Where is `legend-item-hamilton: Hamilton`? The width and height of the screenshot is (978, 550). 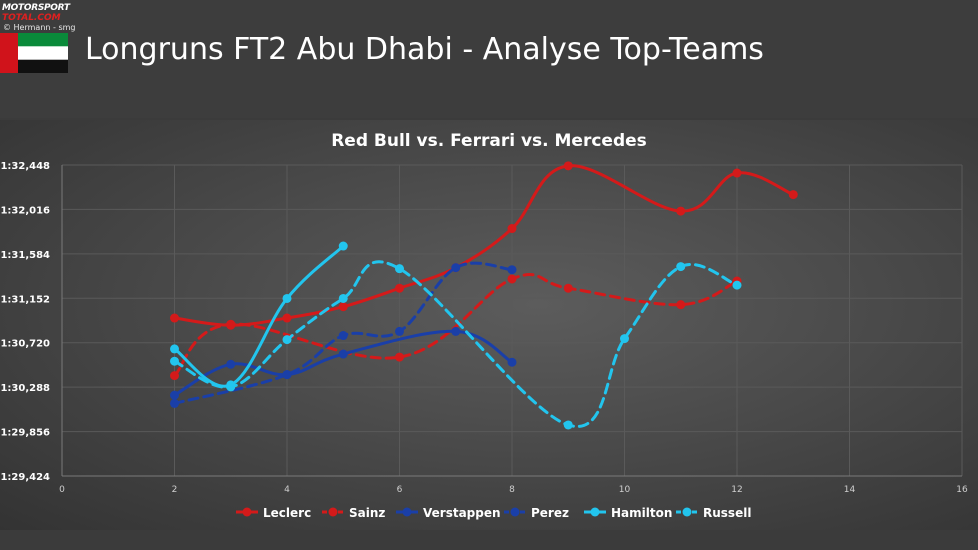 legend-item-hamilton: Hamilton is located at coordinates (628, 513).